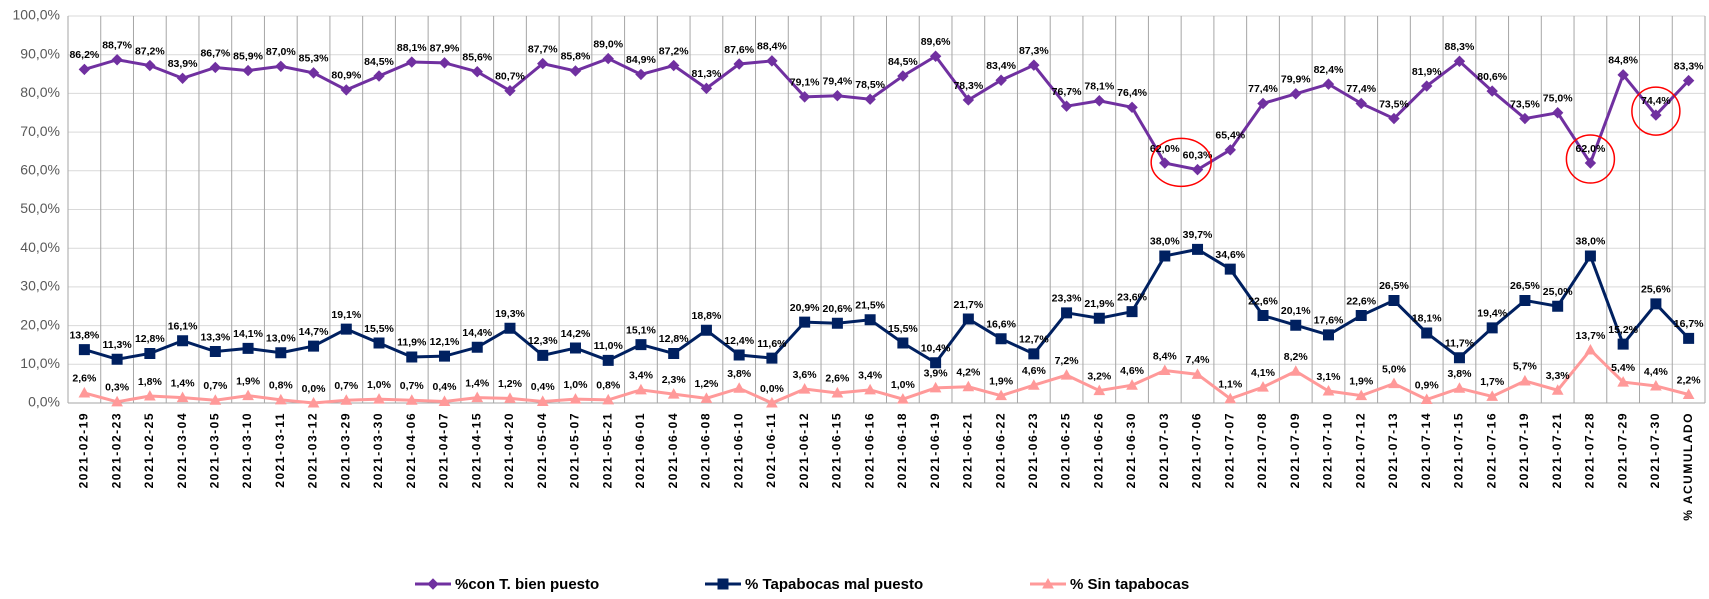 Image resolution: width=1709 pixels, height=599 pixels. Describe the element at coordinates (44, 402) in the screenshot. I see `y-tick-label: 0,0%` at that location.